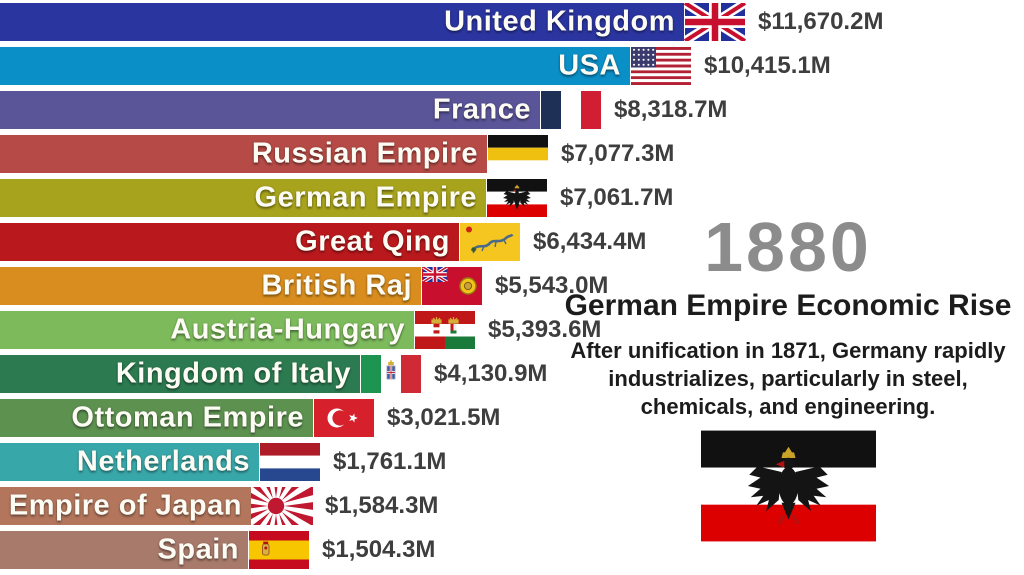 The height and width of the screenshot is (575, 1024). What do you see at coordinates (481, 109) in the screenshot?
I see `bar-label: France` at bounding box center [481, 109].